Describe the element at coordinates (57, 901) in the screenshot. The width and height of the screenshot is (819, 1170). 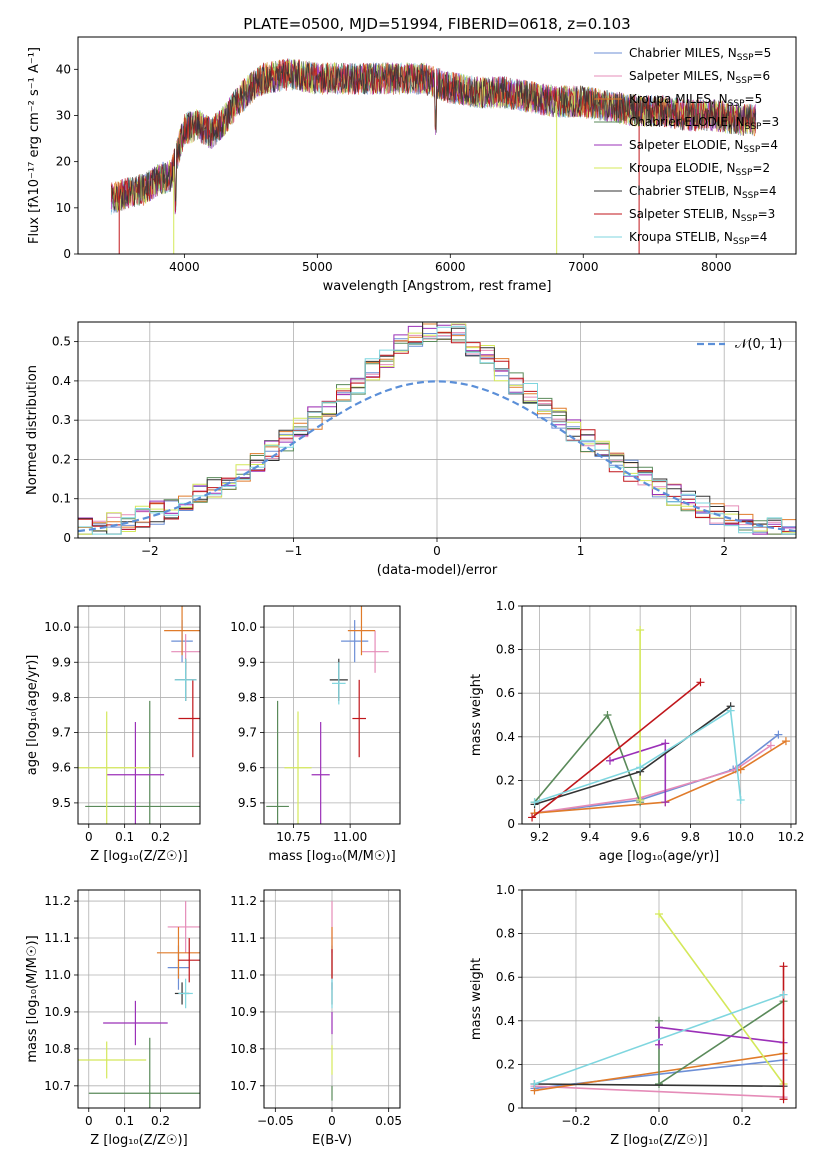
I see `y-tick-label: 11.2` at that location.